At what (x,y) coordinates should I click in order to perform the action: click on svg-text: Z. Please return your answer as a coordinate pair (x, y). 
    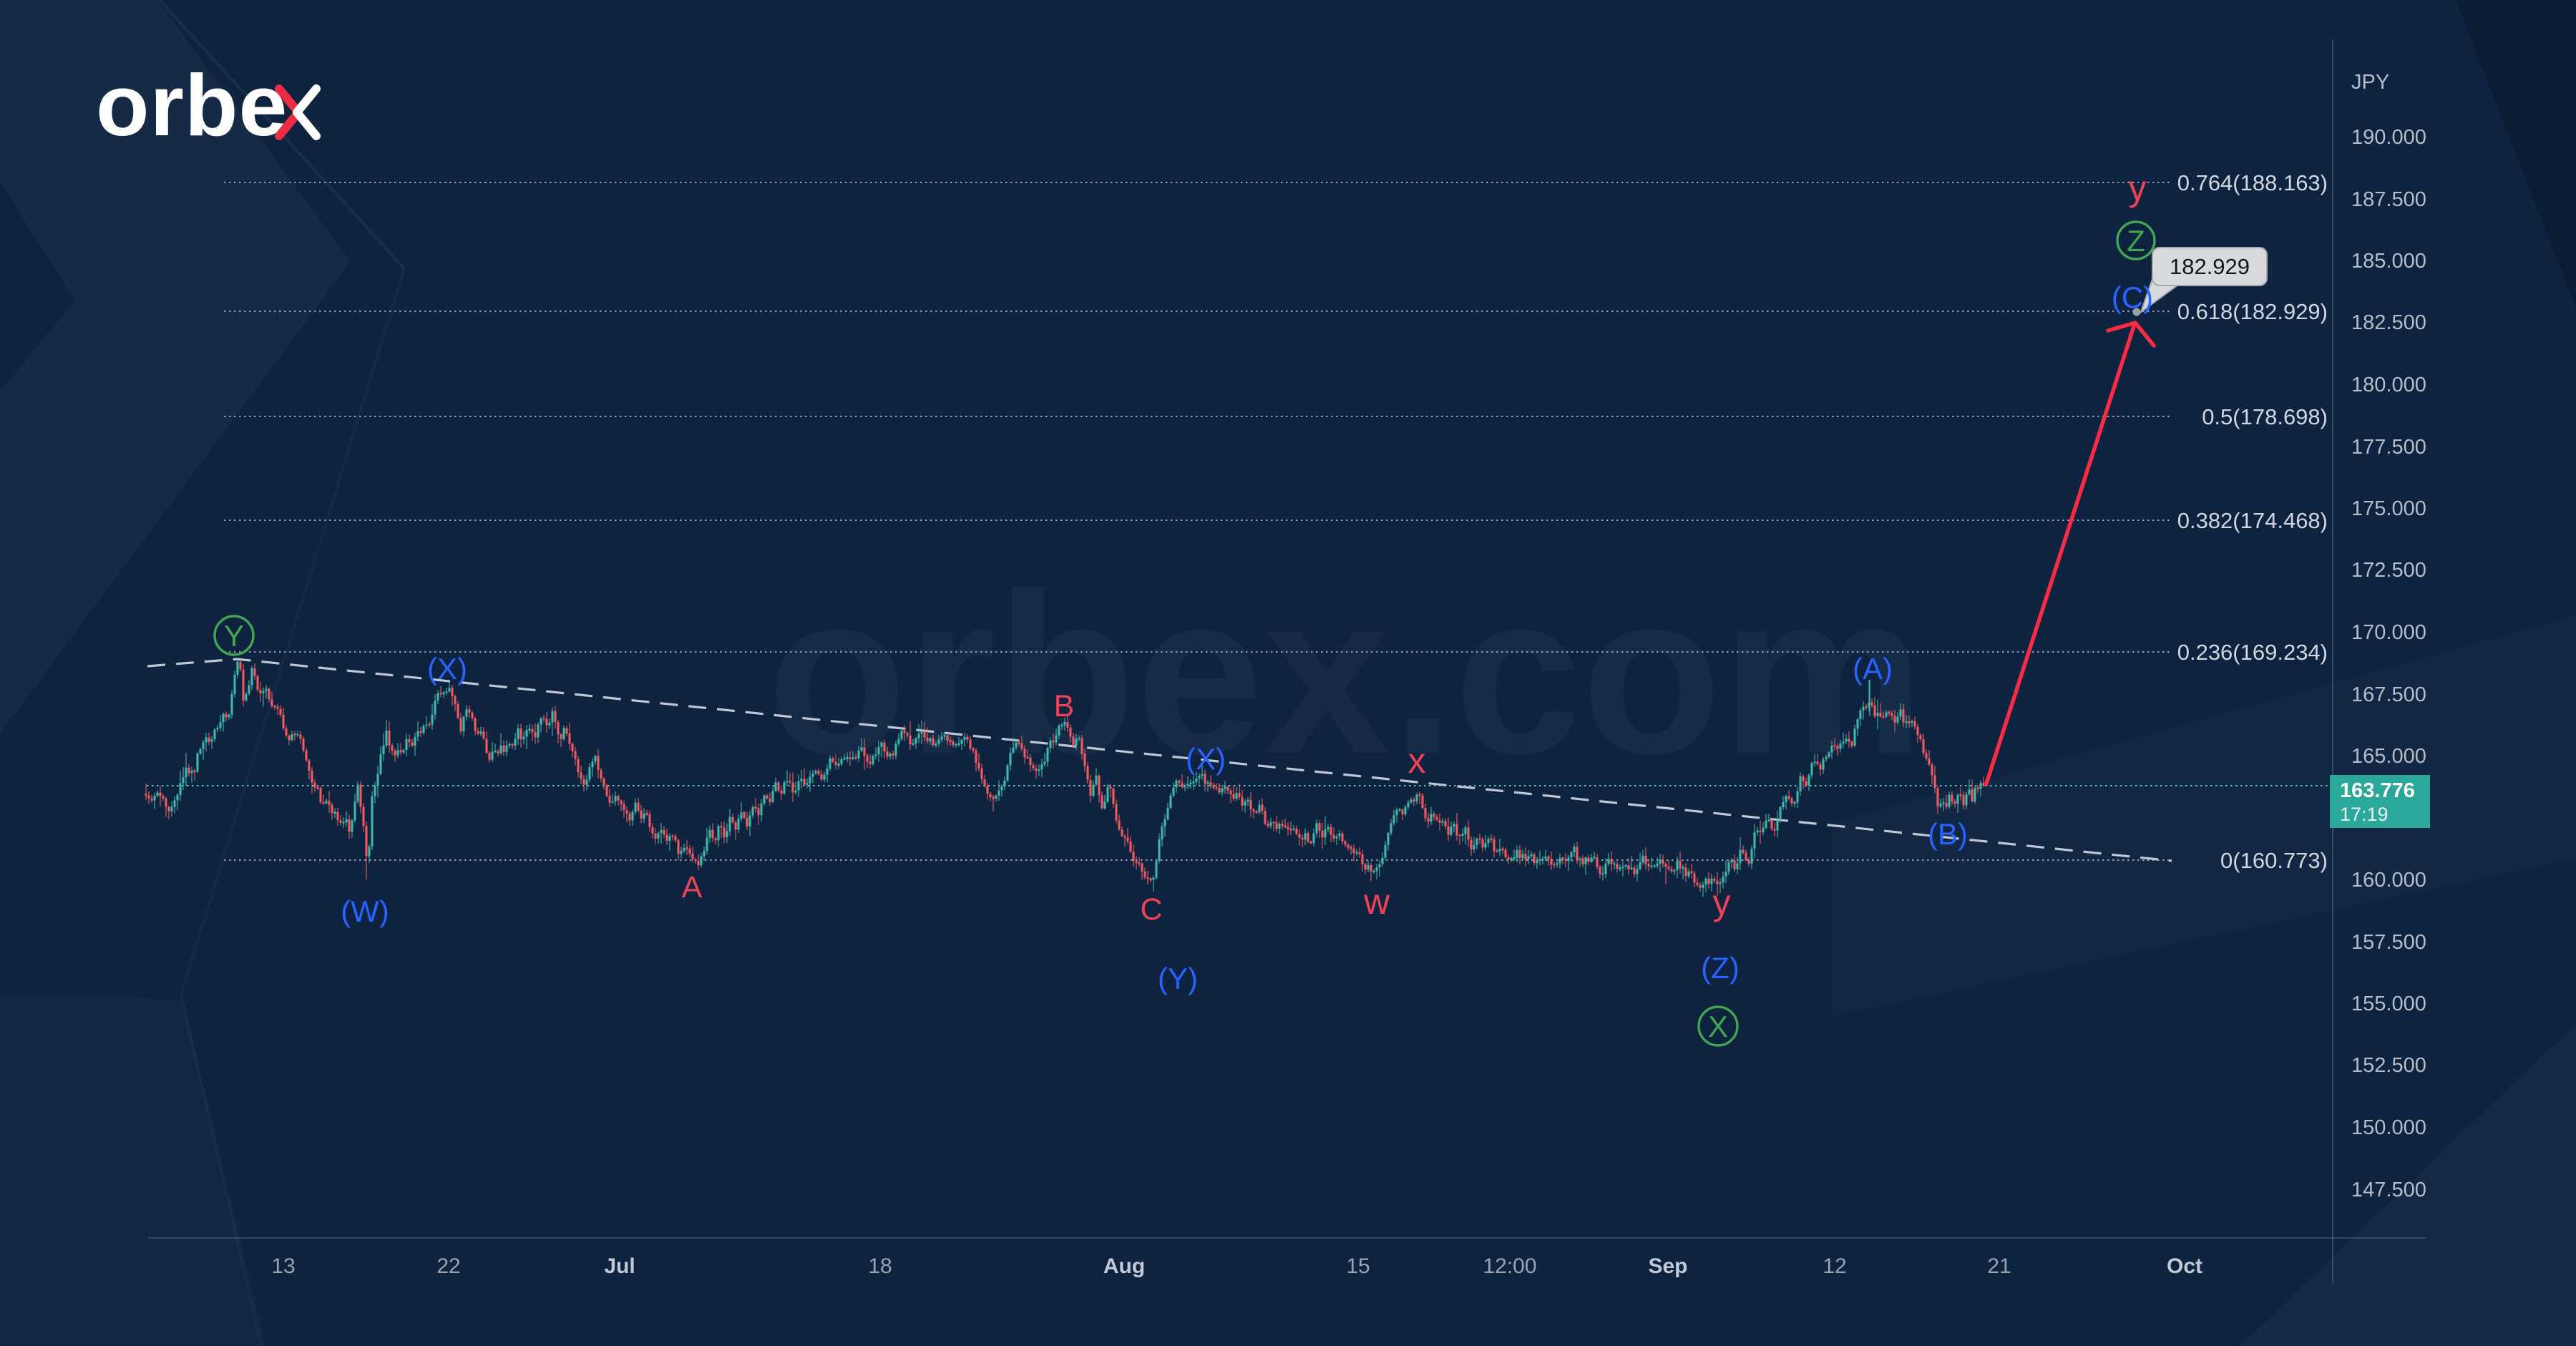
    Looking at the image, I should click on (2136, 241).